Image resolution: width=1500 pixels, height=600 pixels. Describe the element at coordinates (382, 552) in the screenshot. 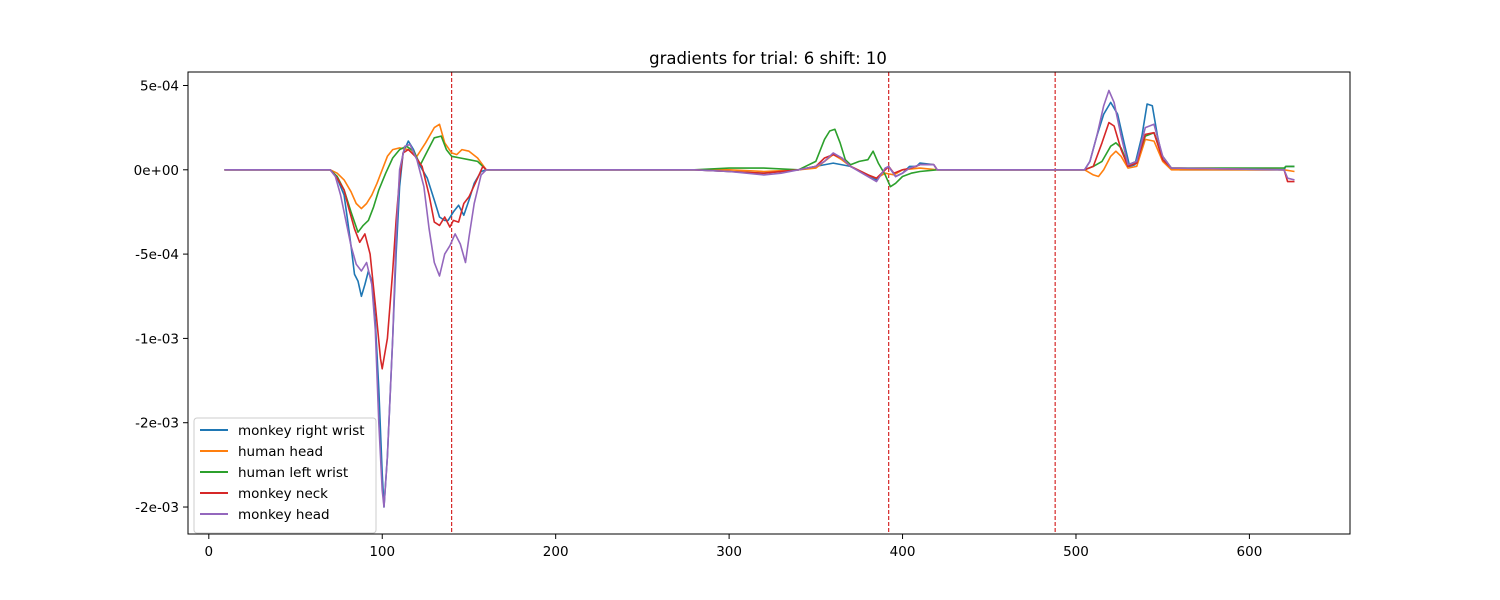

I see `x-tick-label: 100` at that location.